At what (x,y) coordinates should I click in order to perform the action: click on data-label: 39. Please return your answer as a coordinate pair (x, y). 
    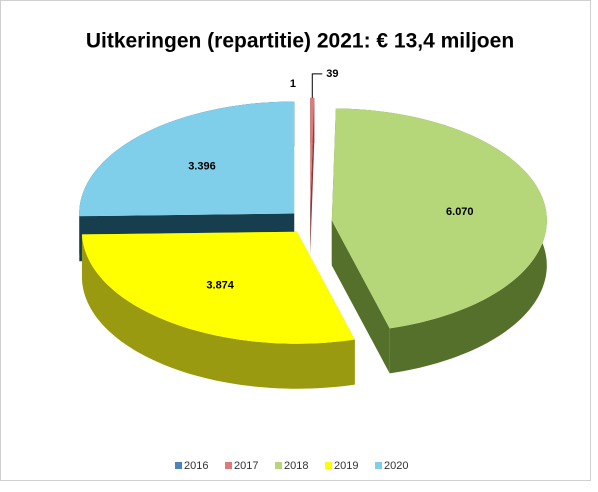
    Looking at the image, I should click on (332, 74).